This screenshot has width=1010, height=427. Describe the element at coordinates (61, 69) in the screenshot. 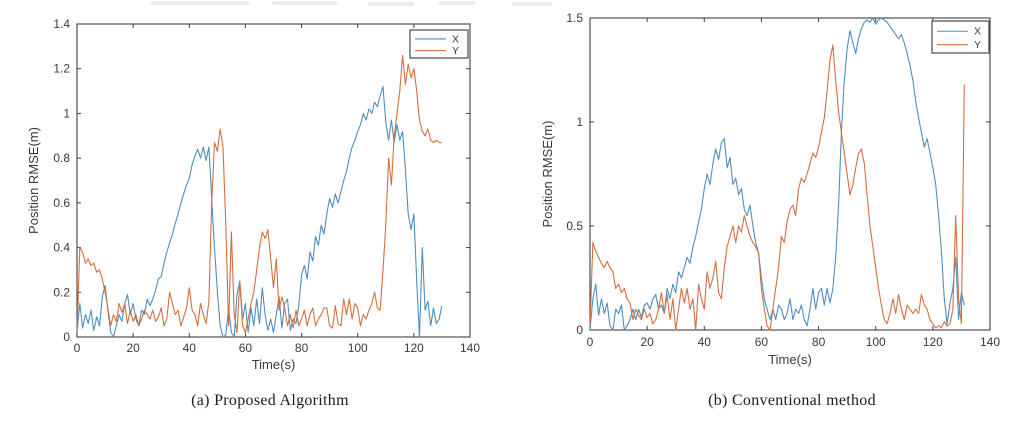

I see `y-tick-label: 1.2` at that location.